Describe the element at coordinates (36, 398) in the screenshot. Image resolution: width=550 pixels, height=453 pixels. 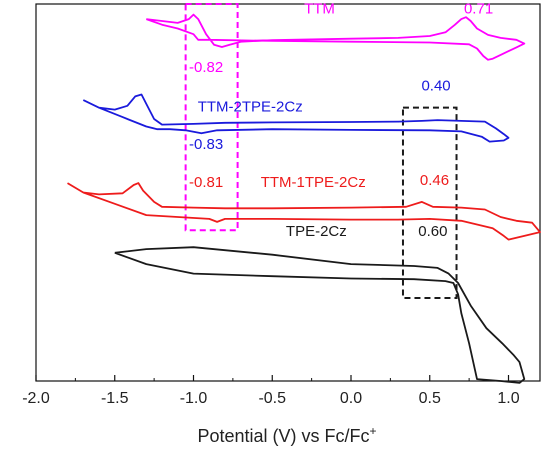
I see `x-tick-label: -2.0` at that location.